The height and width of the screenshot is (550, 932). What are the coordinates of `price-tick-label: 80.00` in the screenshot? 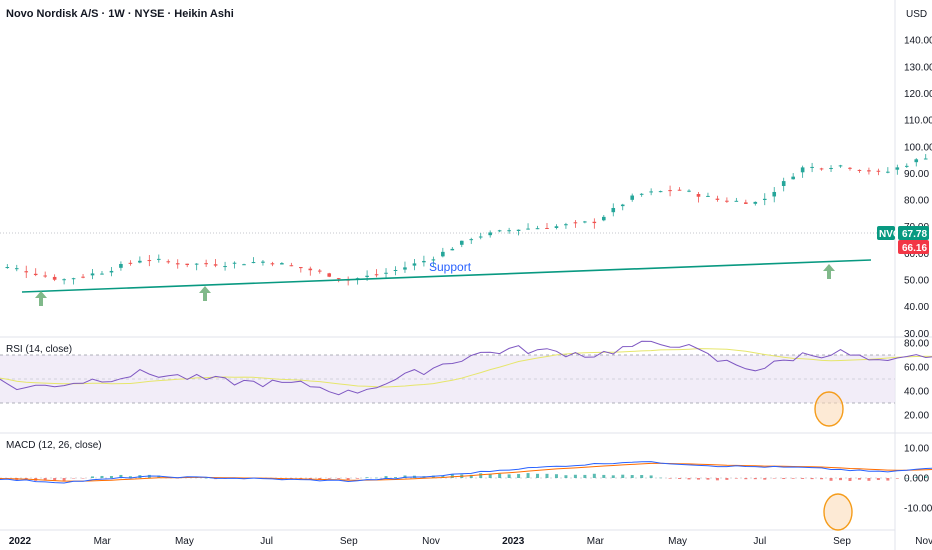 It's located at (916, 201).